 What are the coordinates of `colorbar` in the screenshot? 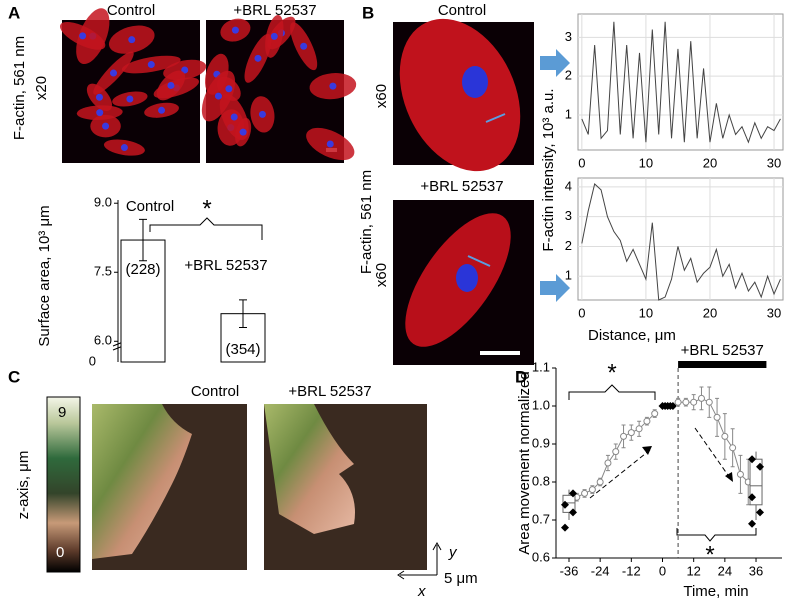 It's located at (63, 484).